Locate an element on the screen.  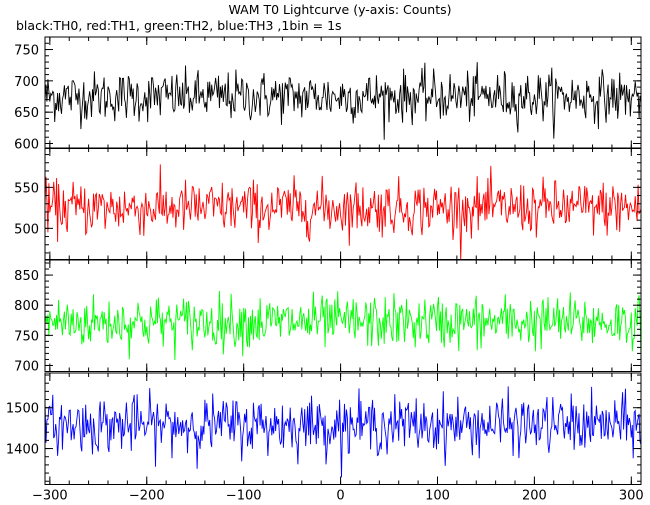
chart-title: WAM T0 Lightcurve (y-axis: Counts) is located at coordinates (339, 9).